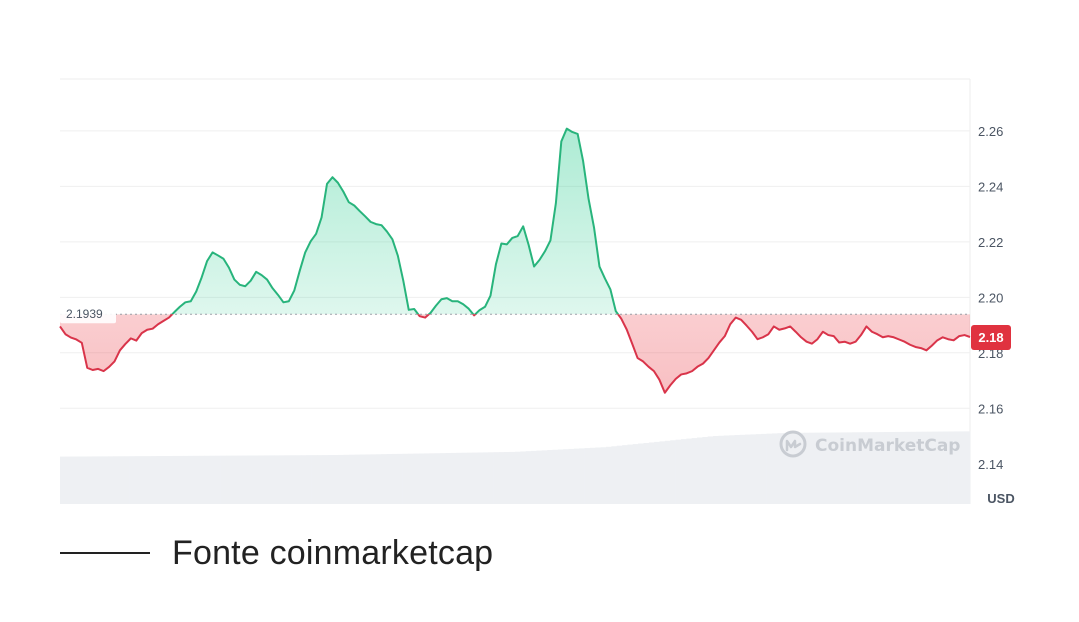 The image size is (1079, 622). I want to click on reference-price-badge: 2.1939, so click(88, 314).